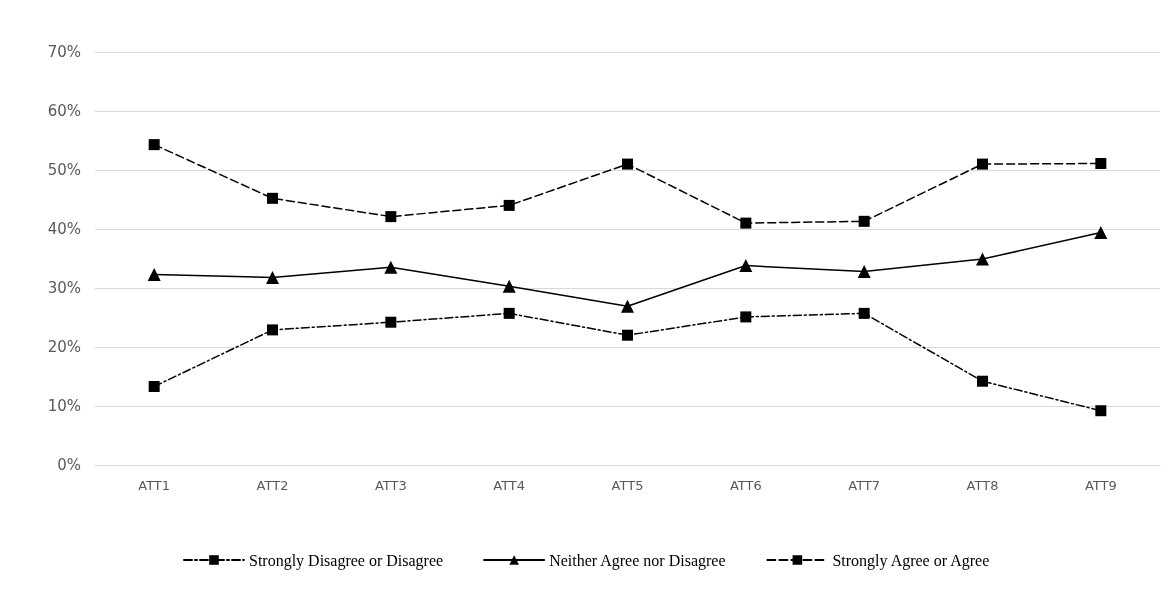  What do you see at coordinates (69, 465) in the screenshot?
I see `y-tick-label: 0%` at bounding box center [69, 465].